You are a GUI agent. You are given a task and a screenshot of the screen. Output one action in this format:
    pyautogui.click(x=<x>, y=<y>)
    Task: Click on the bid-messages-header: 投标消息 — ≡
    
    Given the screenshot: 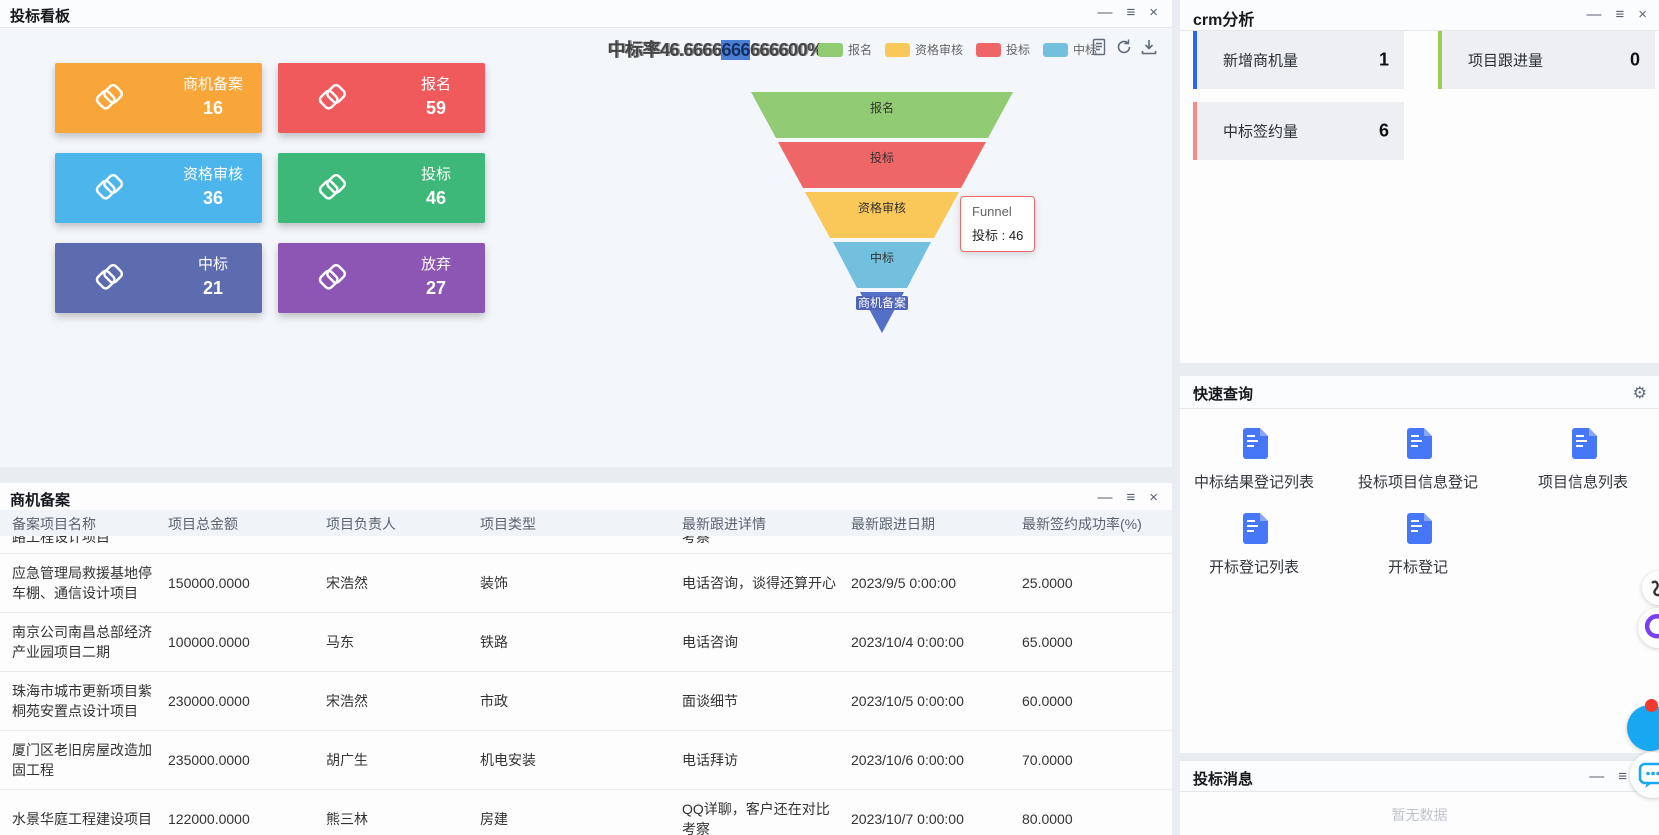 What is the action you would take?
    pyautogui.click(x=1419, y=776)
    